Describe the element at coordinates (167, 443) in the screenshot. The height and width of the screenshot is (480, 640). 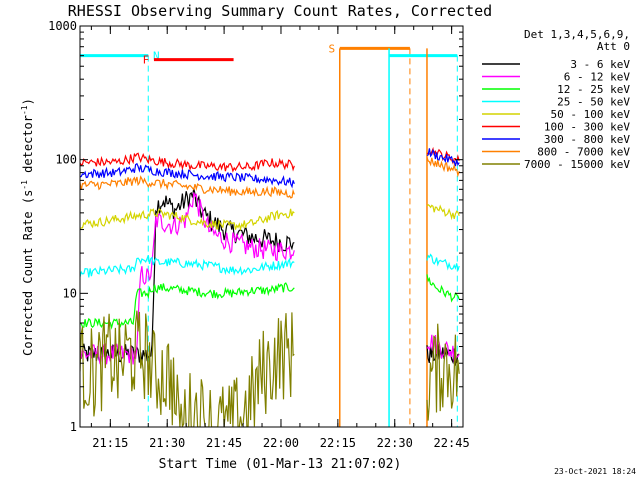
I see `x-tick-label: 21:30` at that location.